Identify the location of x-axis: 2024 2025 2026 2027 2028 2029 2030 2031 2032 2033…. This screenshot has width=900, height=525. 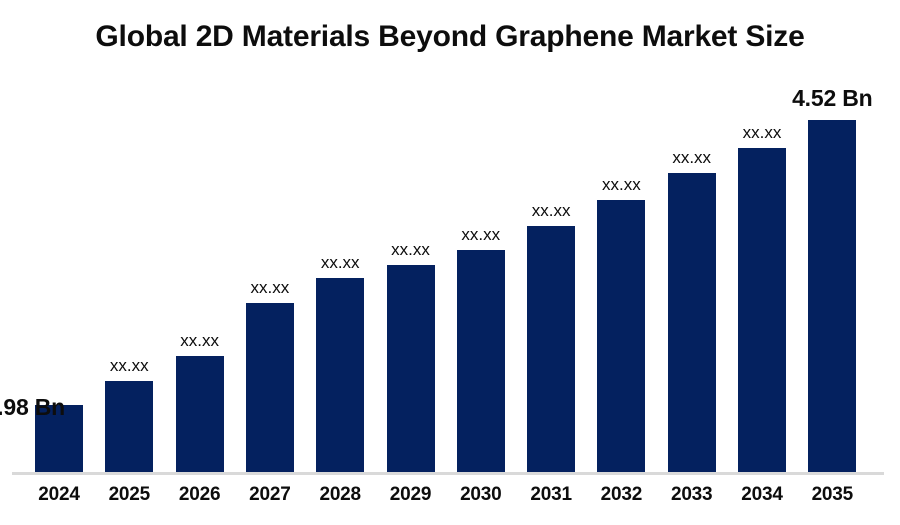
(450, 498).